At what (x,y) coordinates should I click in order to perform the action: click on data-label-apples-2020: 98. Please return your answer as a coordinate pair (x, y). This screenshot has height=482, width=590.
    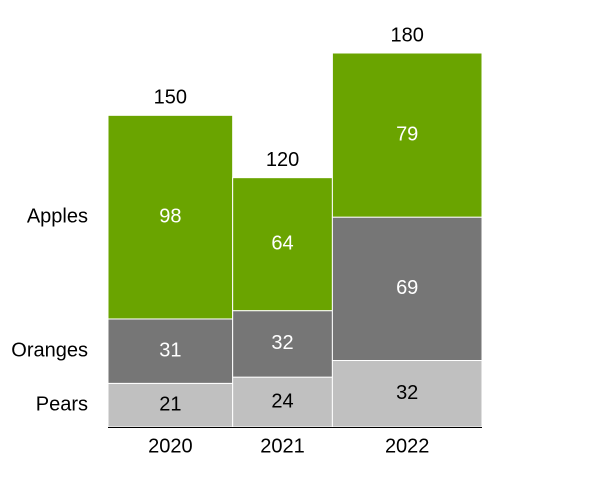
    Looking at the image, I should click on (170, 216).